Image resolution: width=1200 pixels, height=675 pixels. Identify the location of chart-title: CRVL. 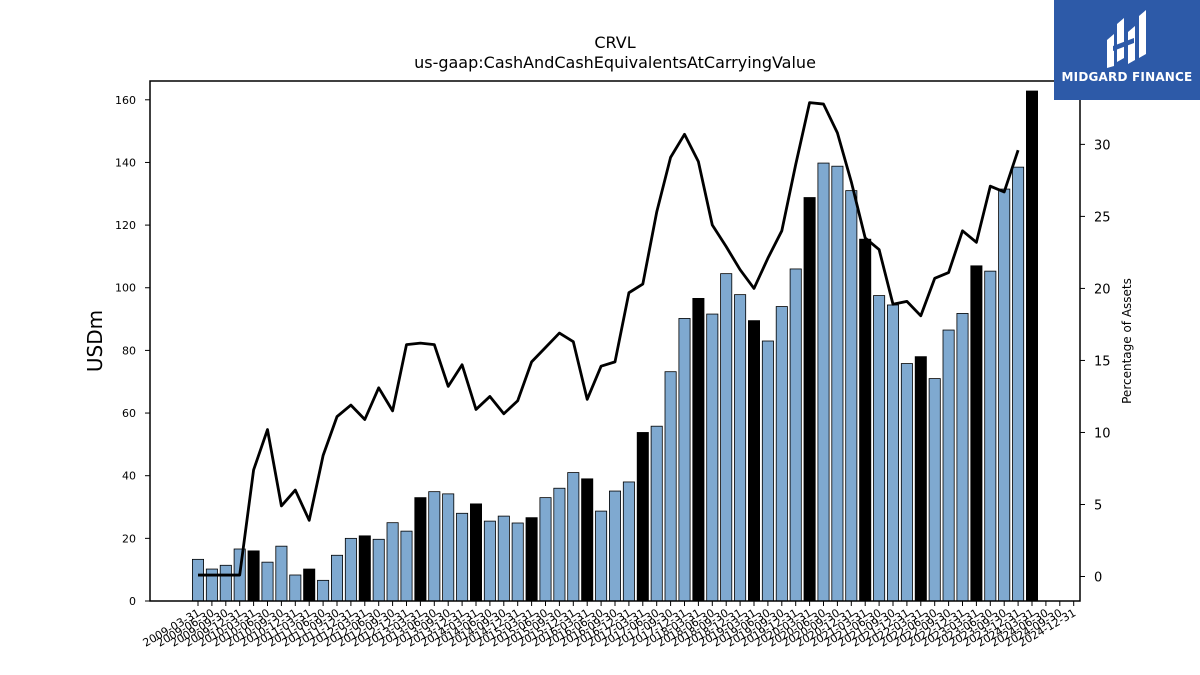
(614, 42).